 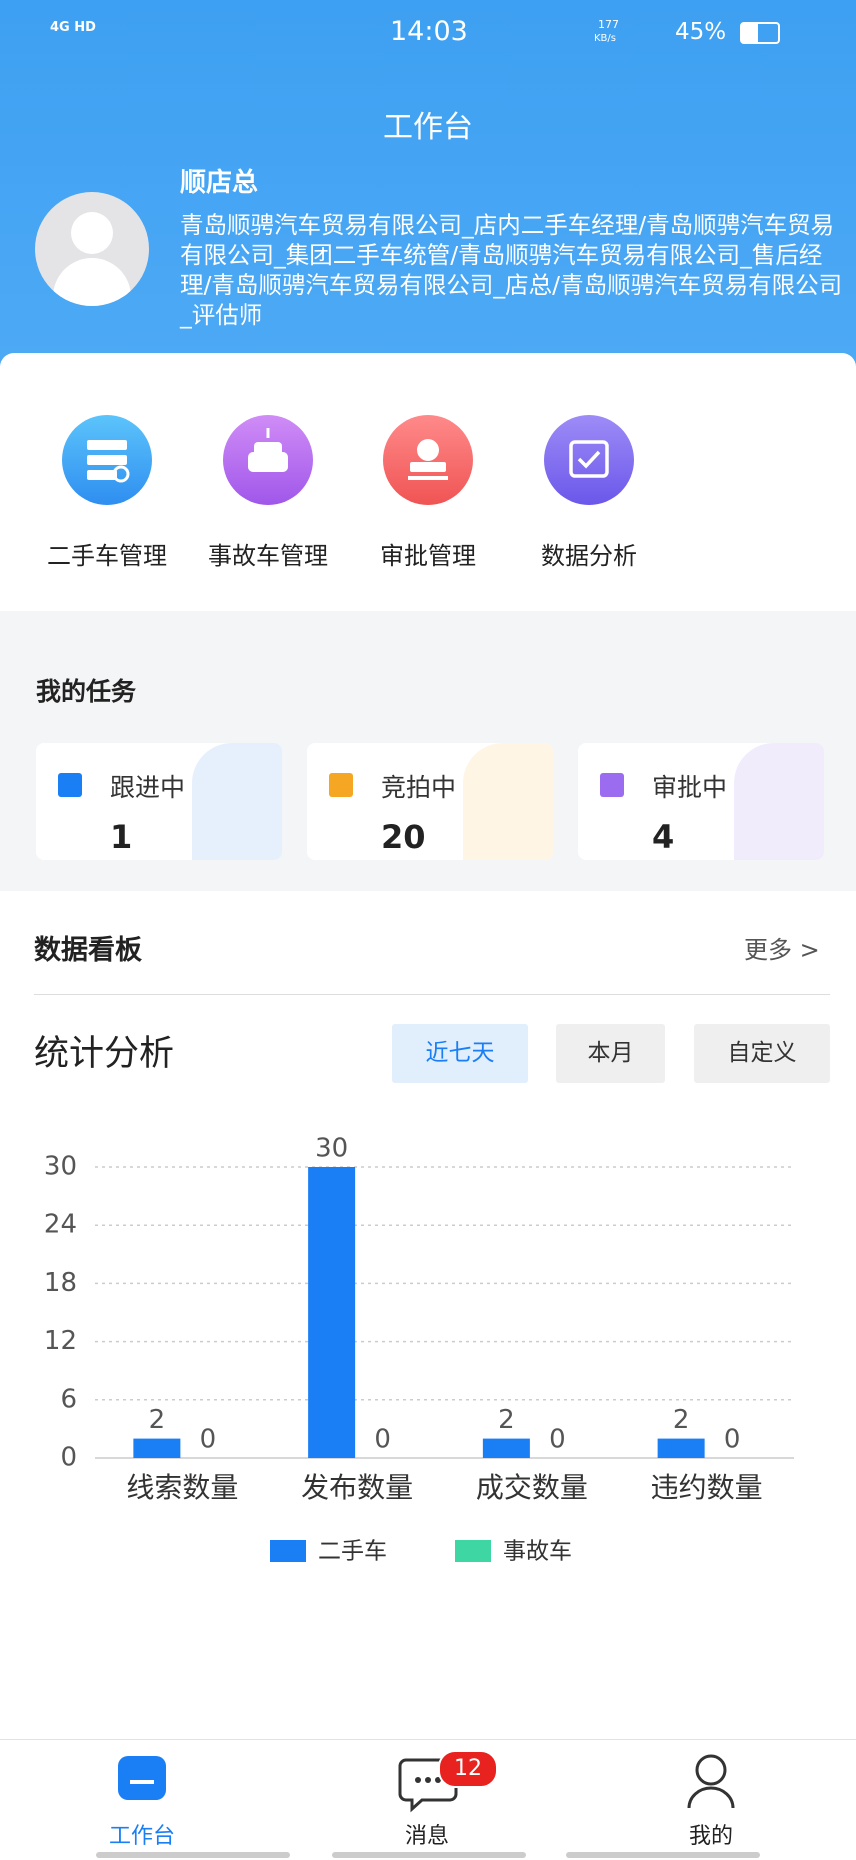 I want to click on y-tick-label: 0, so click(x=68, y=1458).